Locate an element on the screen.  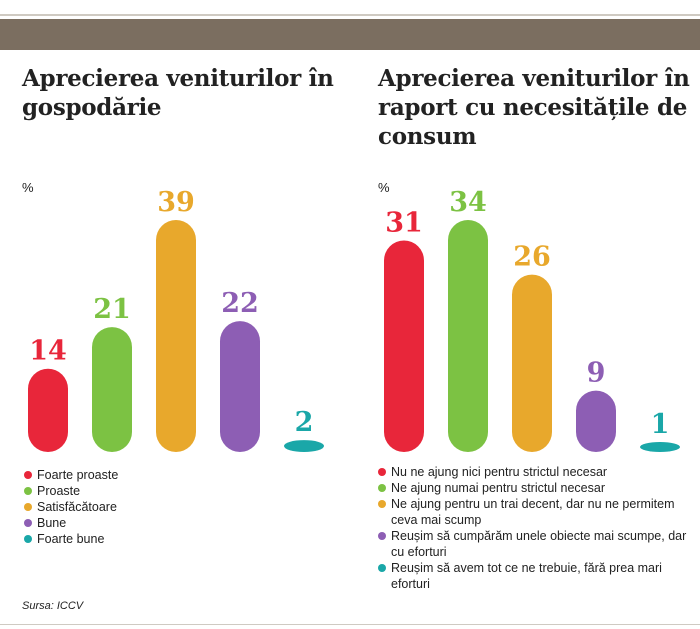
legend-label: Ne ajung numai pentru strictul necesar is located at coordinates (498, 488).